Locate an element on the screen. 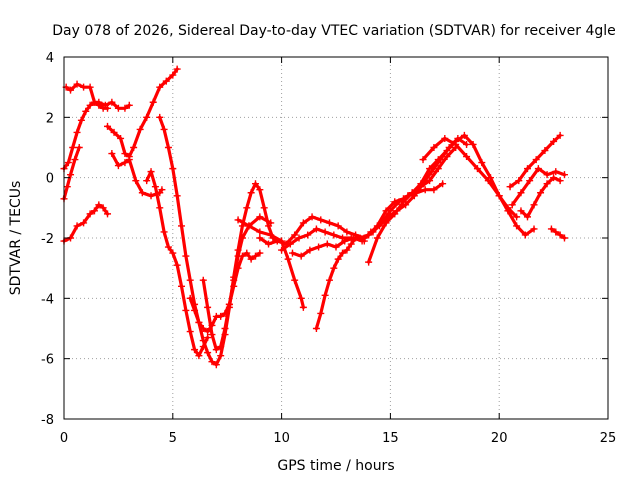 The image size is (640, 480). y-tick-label: 0 is located at coordinates (50, 179).